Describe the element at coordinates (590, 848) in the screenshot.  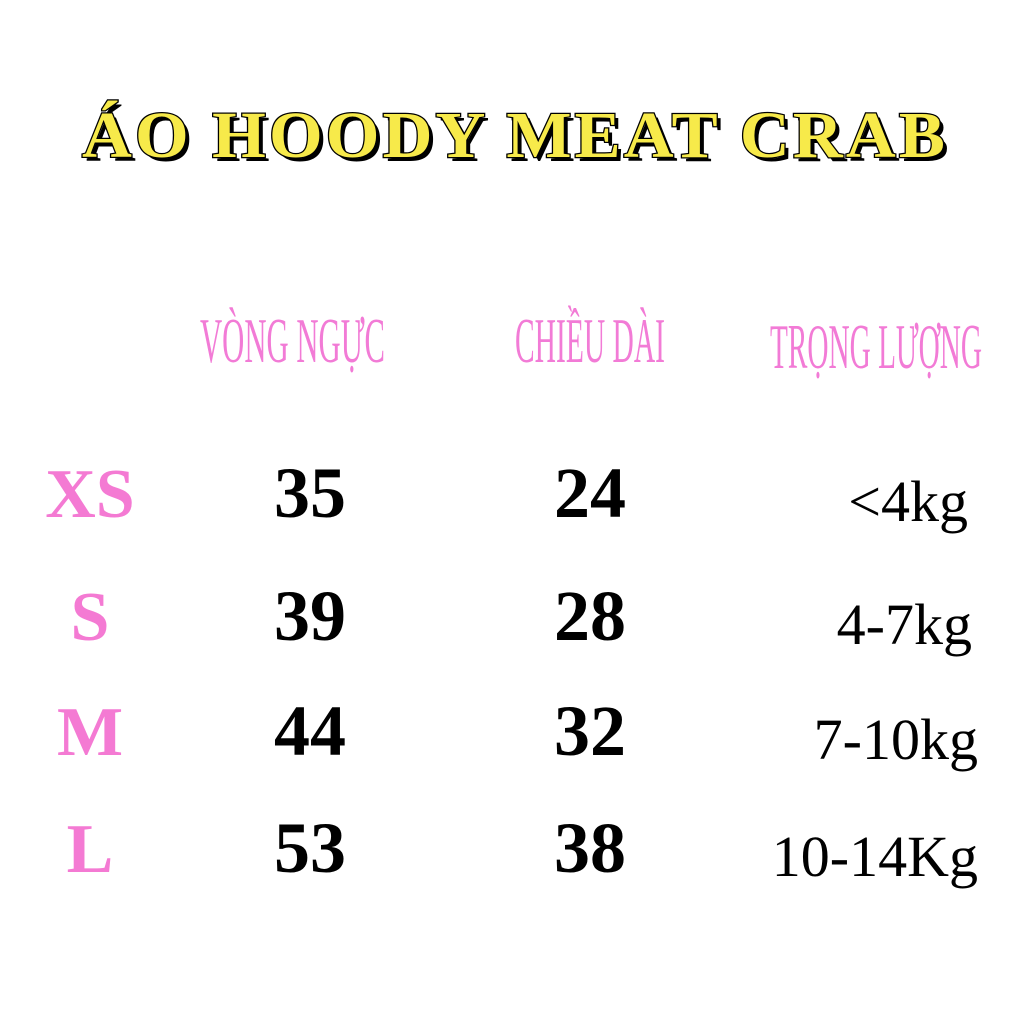
I see `length-value: 38` at that location.